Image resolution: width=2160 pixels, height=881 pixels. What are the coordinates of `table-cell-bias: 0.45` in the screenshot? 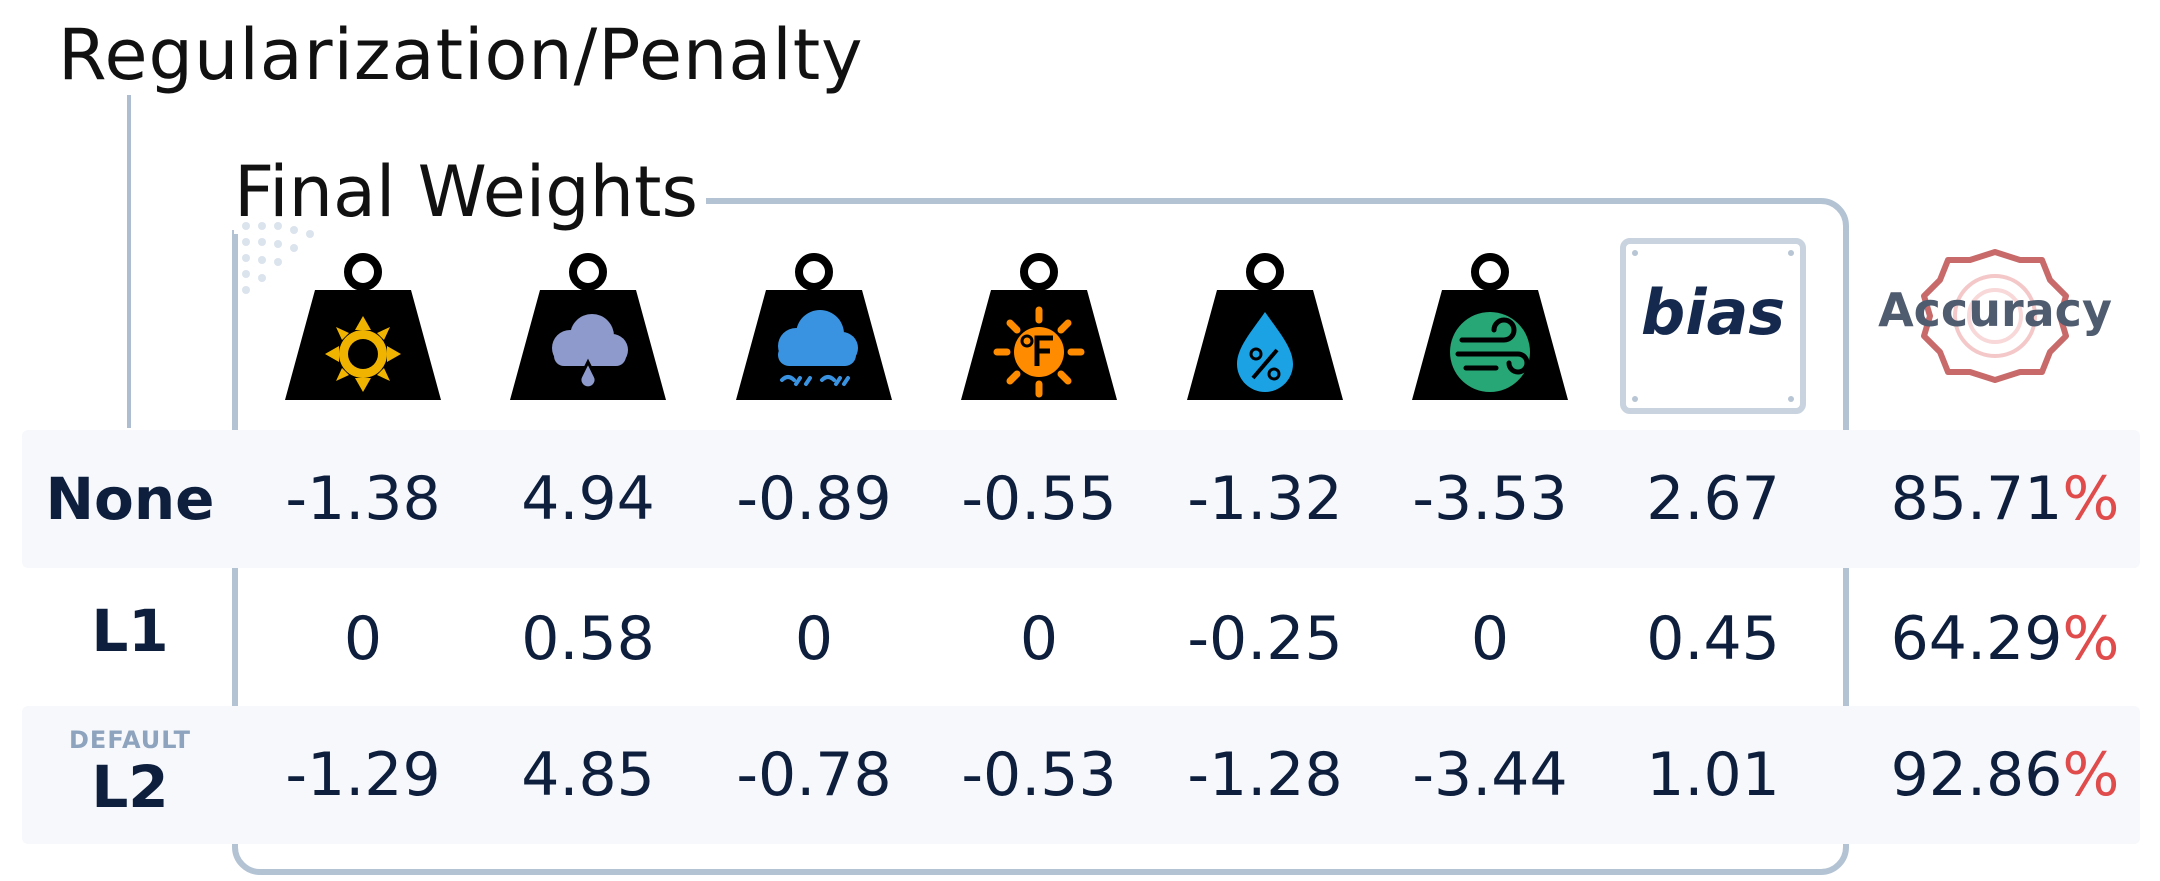 It's located at (1713, 639).